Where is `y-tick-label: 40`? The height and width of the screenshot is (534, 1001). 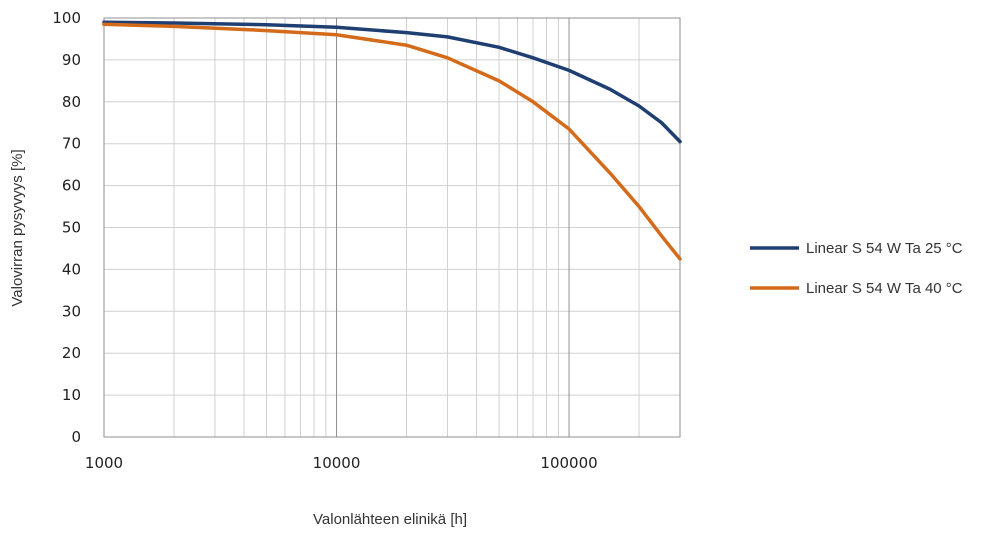 y-tick-label: 40 is located at coordinates (71, 269).